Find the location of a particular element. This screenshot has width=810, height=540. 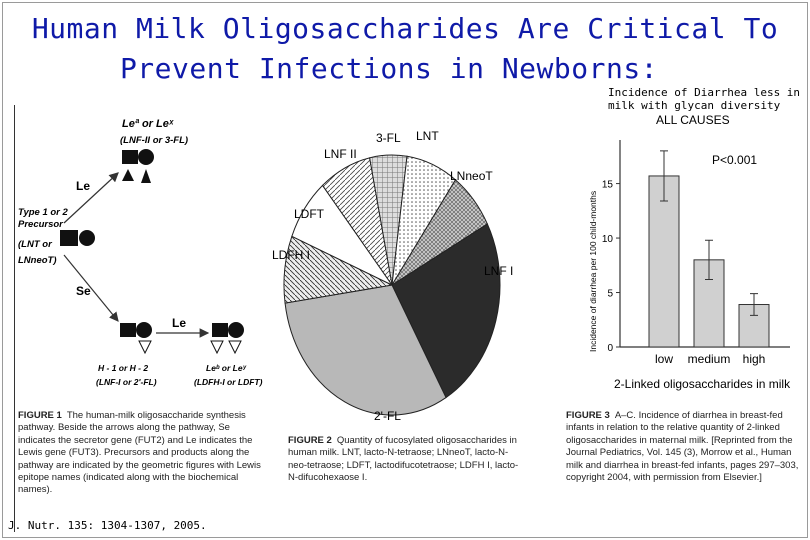

slide-title-line2: Prevent Infections in Newborns: is located at coordinates (389, 68).